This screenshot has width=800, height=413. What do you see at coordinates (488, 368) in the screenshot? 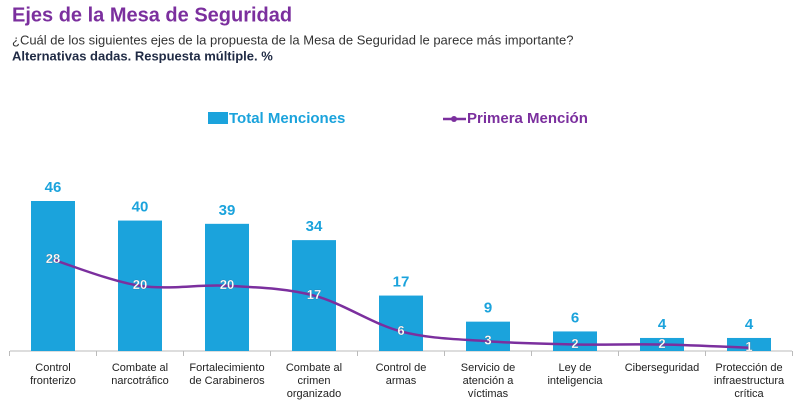
I see `x-tick-label-line: Servicio de` at bounding box center [488, 368].